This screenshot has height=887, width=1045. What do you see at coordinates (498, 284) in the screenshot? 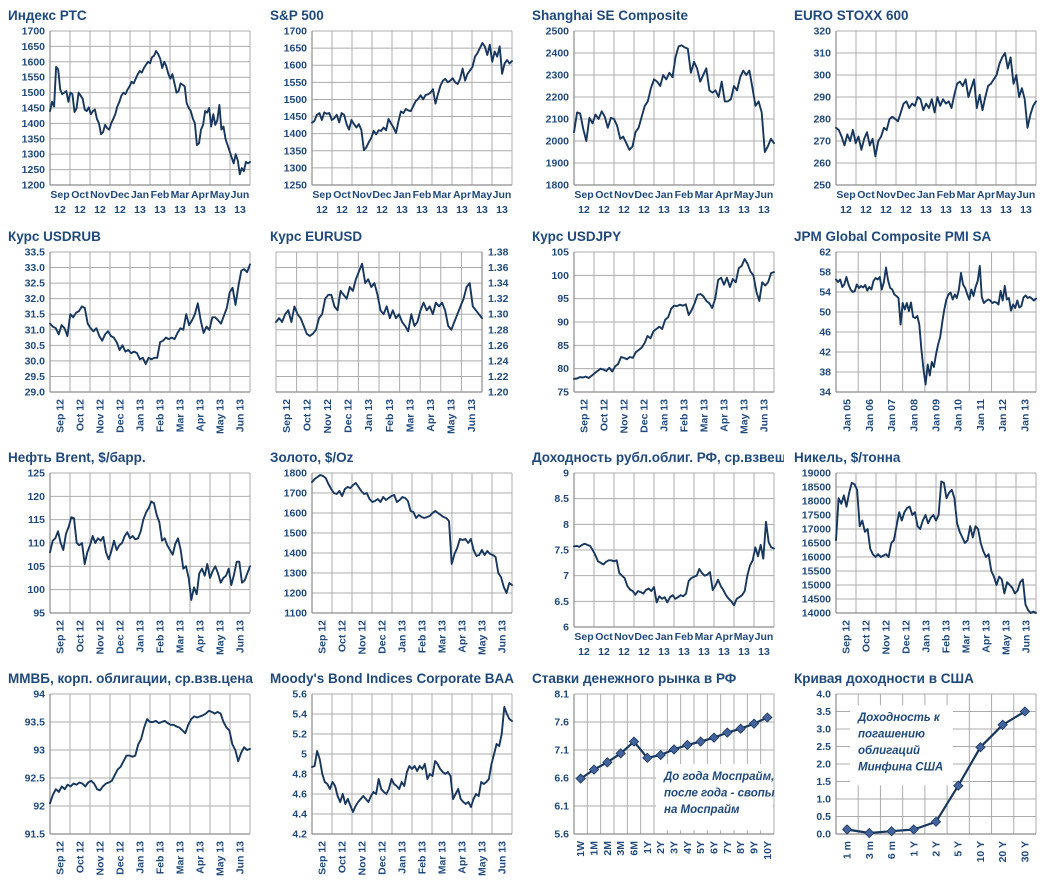
I see `y-tick-label: 1.34` at bounding box center [498, 284].